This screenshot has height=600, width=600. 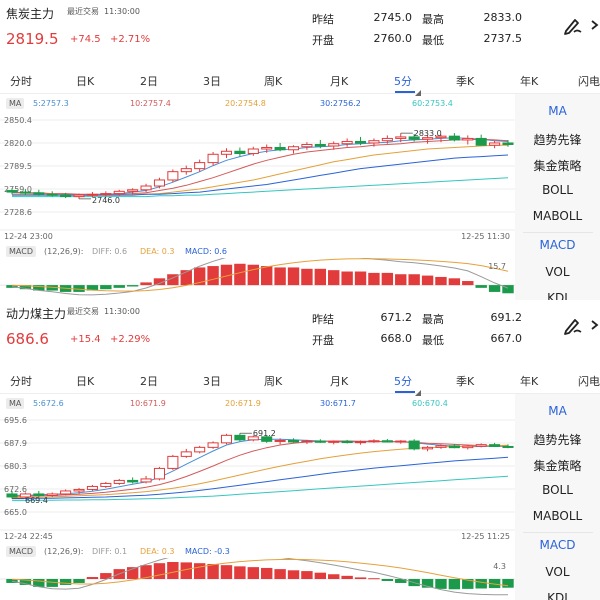 I want to click on macd-chart: 15.7, so click(x=257, y=279).